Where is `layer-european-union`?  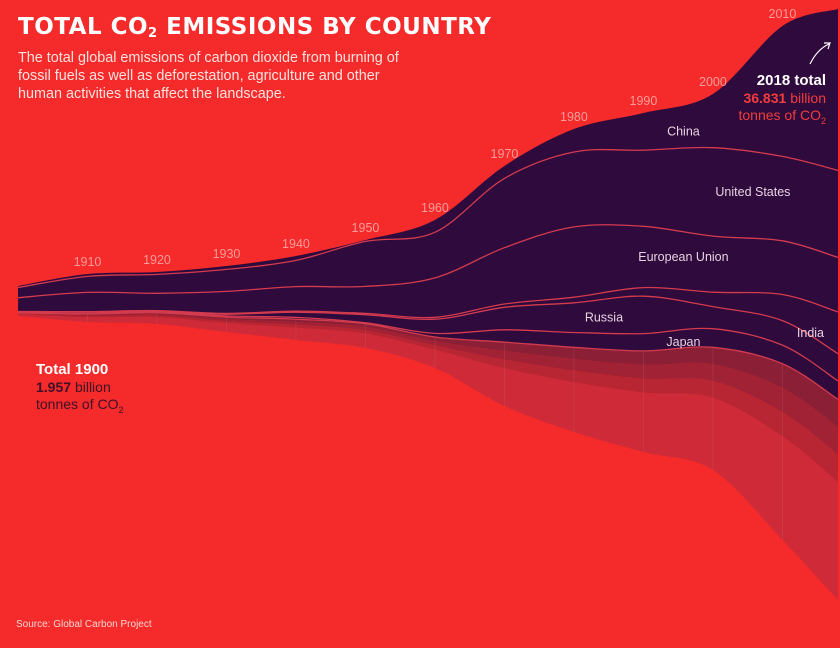
layer-european-union is located at coordinates (428, 271).